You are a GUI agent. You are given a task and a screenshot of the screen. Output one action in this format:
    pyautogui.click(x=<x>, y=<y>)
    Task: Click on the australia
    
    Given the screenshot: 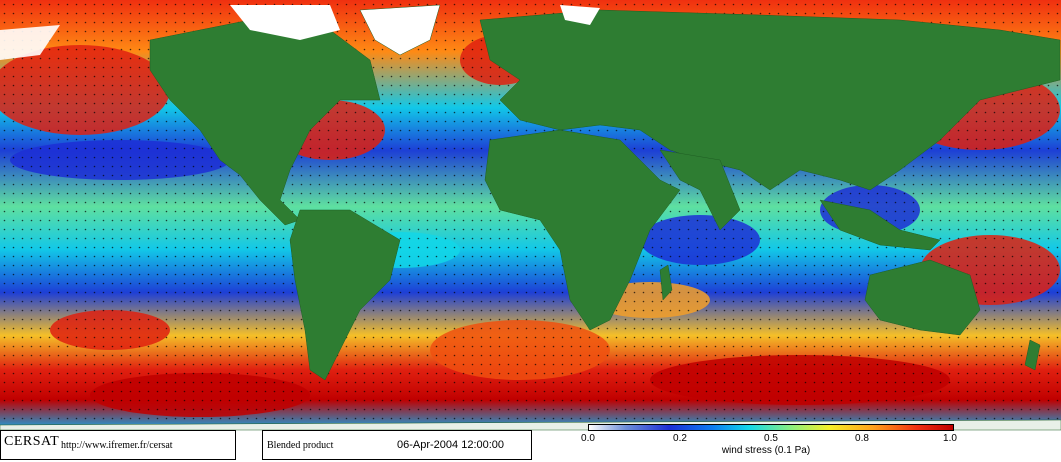 What is the action you would take?
    pyautogui.click(x=922, y=297)
    